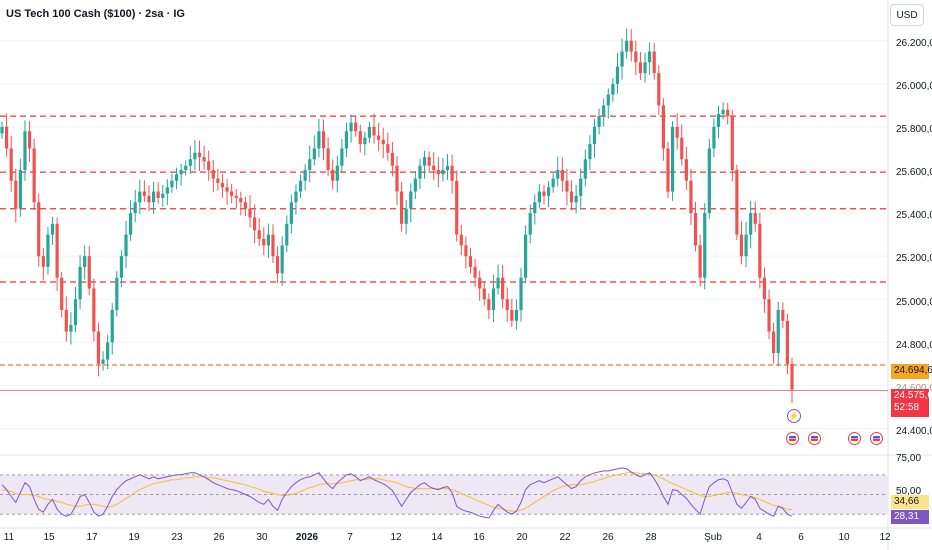 Image resolution: width=932 pixels, height=550 pixels. I want to click on time-tick: 23, so click(177, 537).